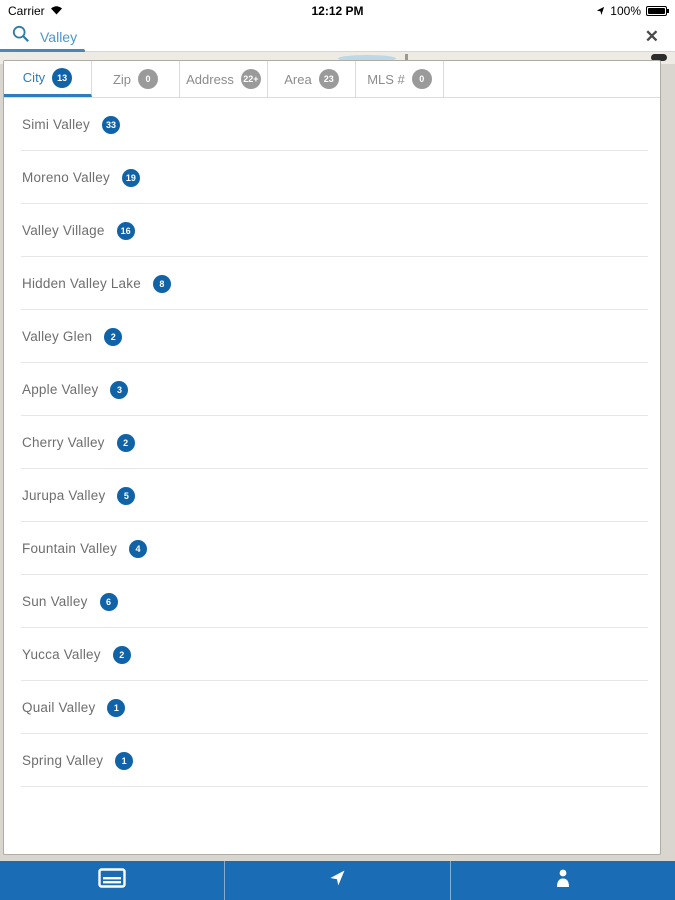 This screenshot has height=900, width=675. What do you see at coordinates (406, 58) in the screenshot?
I see `map-road-shape` at bounding box center [406, 58].